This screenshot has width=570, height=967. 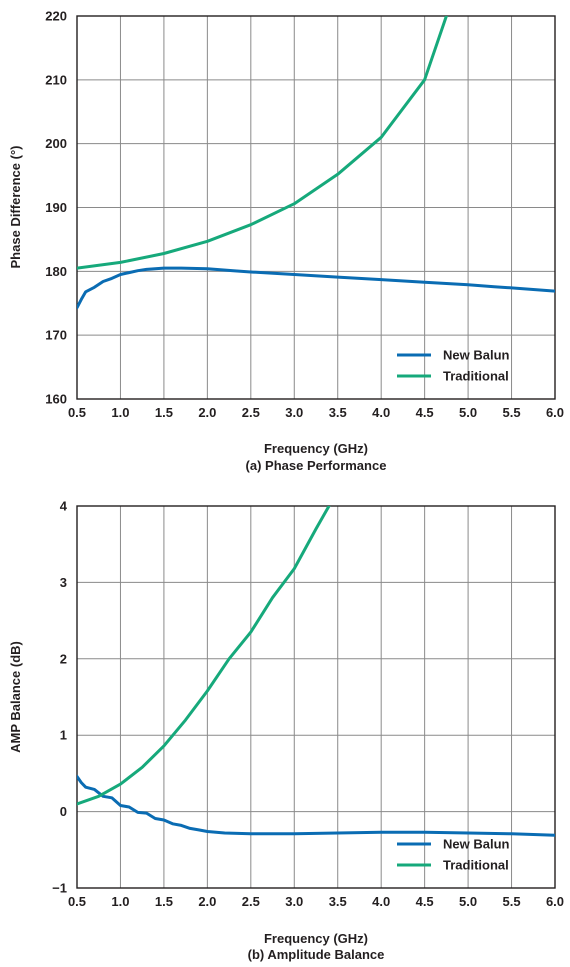 What do you see at coordinates (555, 412) in the screenshot?
I see `phase-x-tick-label: 6.0` at bounding box center [555, 412].